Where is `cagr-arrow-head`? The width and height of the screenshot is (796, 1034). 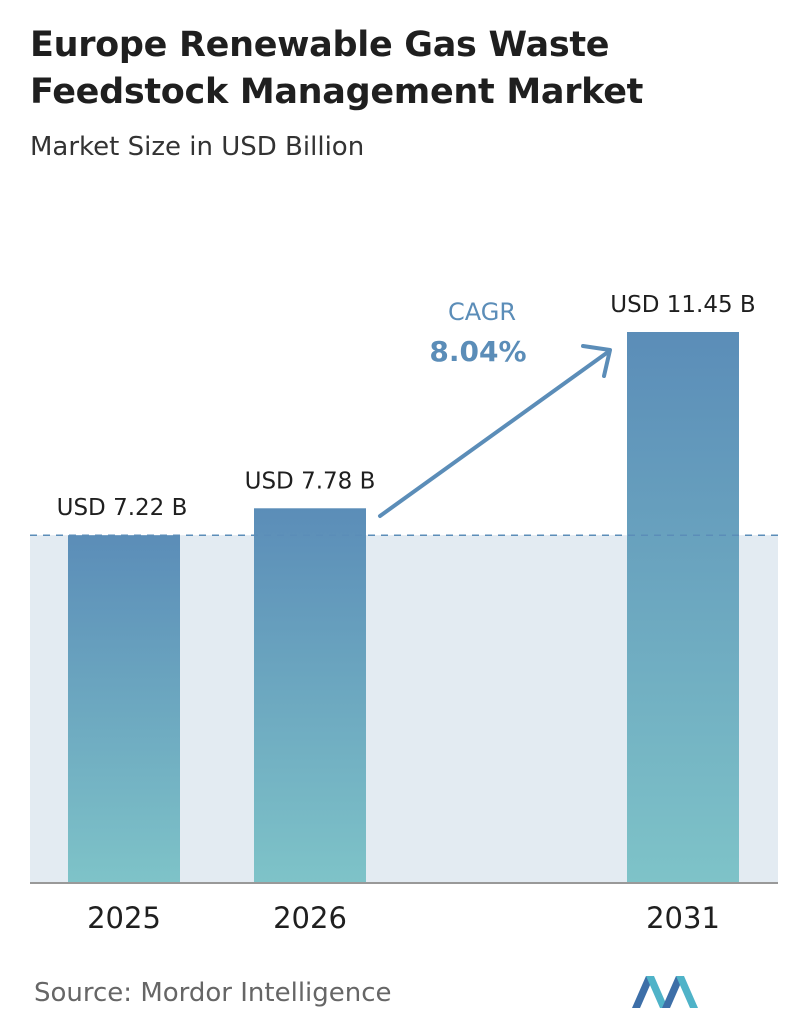
cagr-arrow-head is located at coordinates (596, 361).